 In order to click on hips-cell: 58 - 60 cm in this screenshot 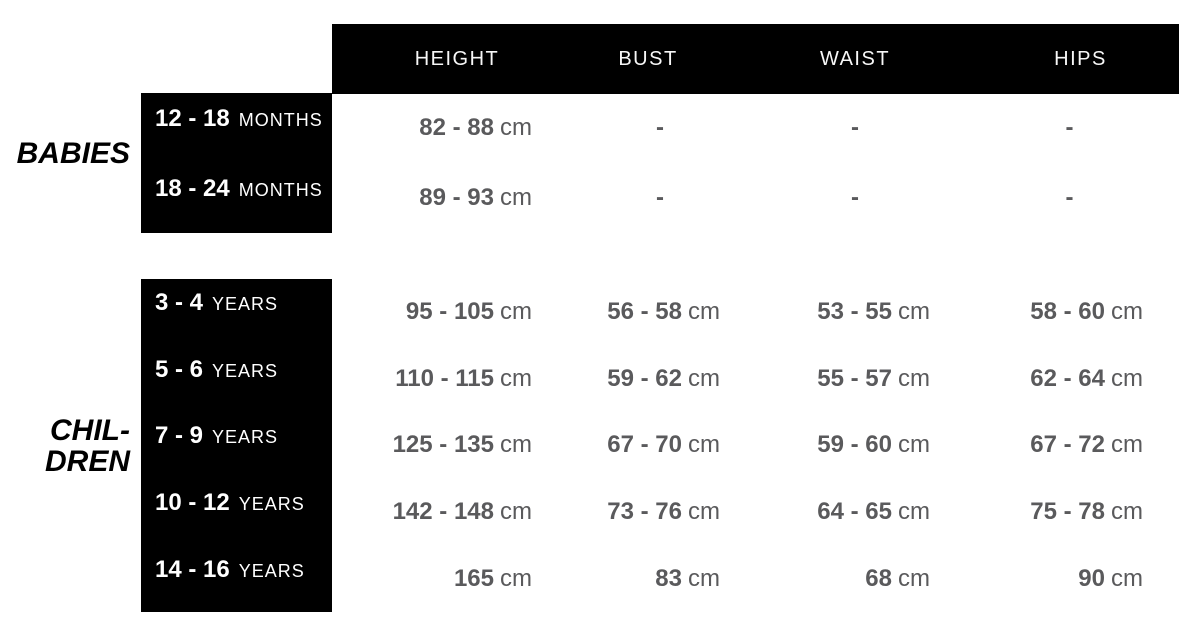, I will do `click(1086, 312)`.